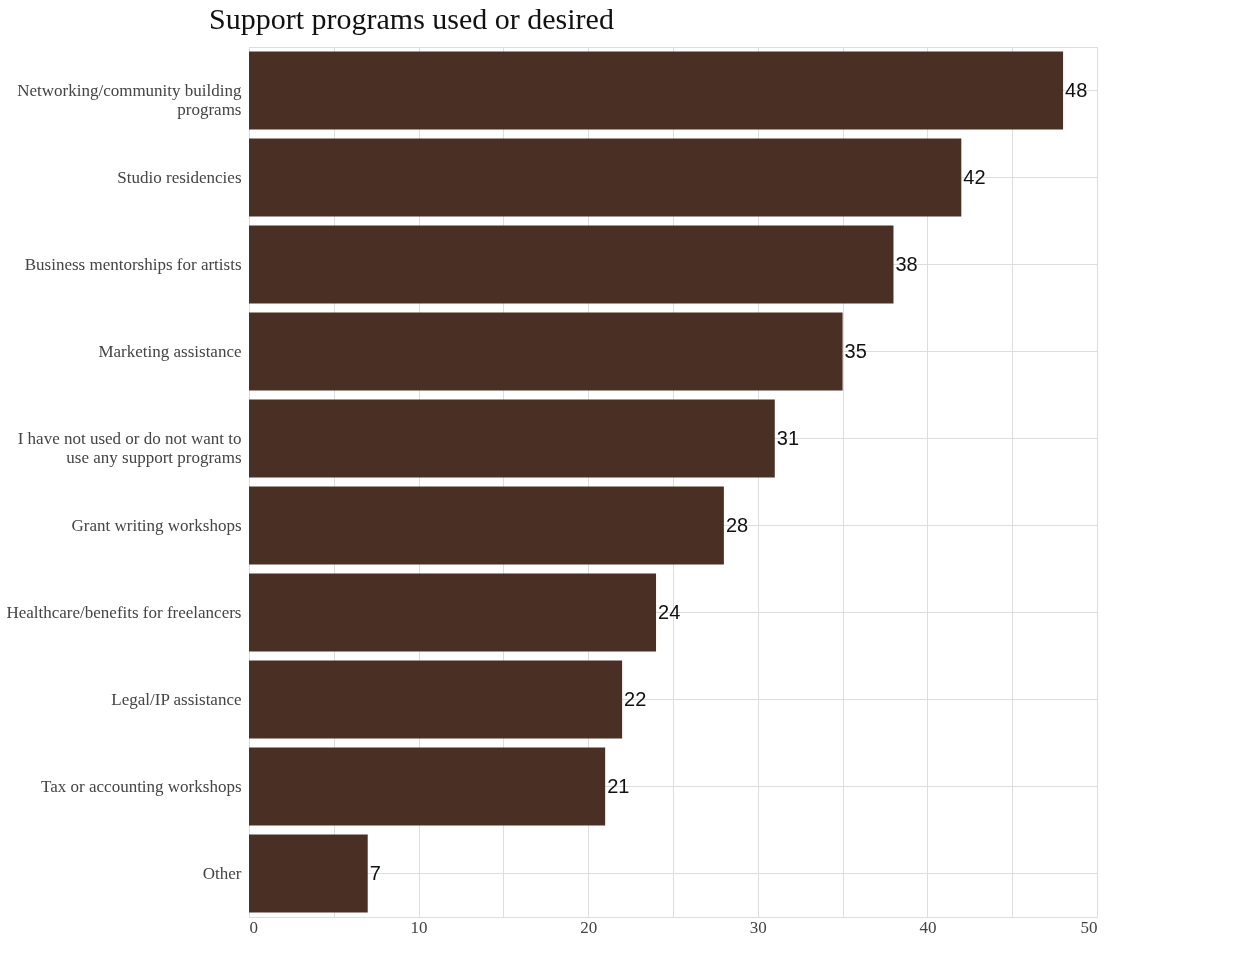 This screenshot has height=975, width=1254. Describe the element at coordinates (589, 927) in the screenshot. I see `x-tick-label: 20` at that location.